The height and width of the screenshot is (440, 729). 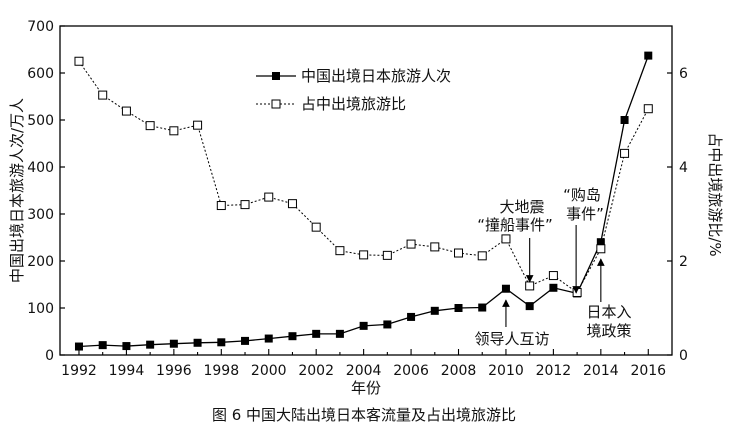 I want to click on series-2-point-2013, so click(x=577, y=292).